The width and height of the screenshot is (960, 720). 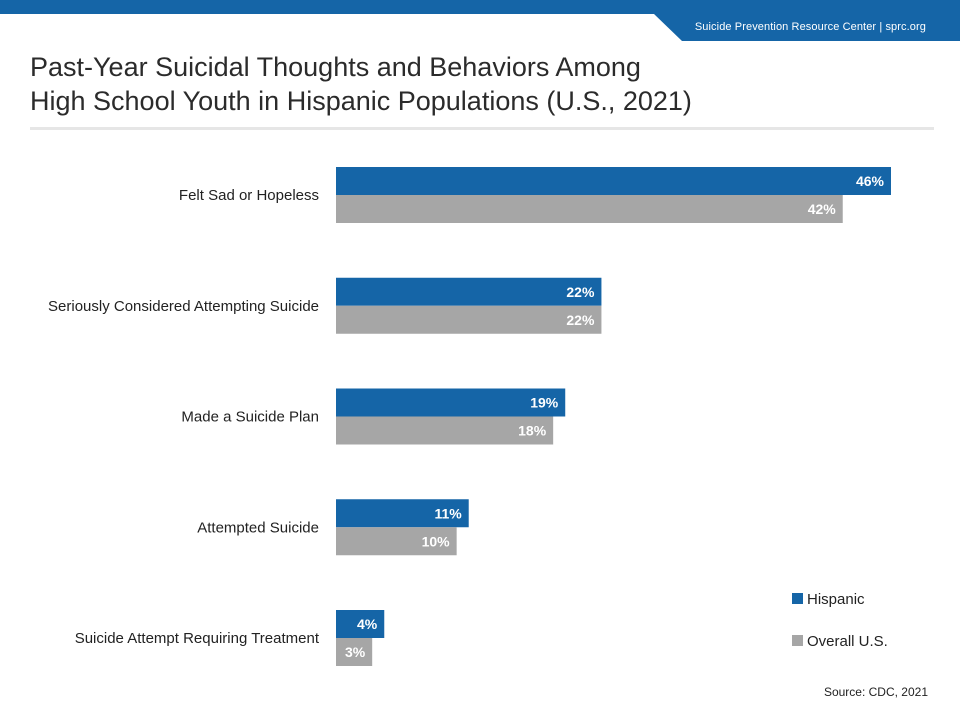 I want to click on chart-legend: Hispanic Overall U.S., so click(x=872, y=632).